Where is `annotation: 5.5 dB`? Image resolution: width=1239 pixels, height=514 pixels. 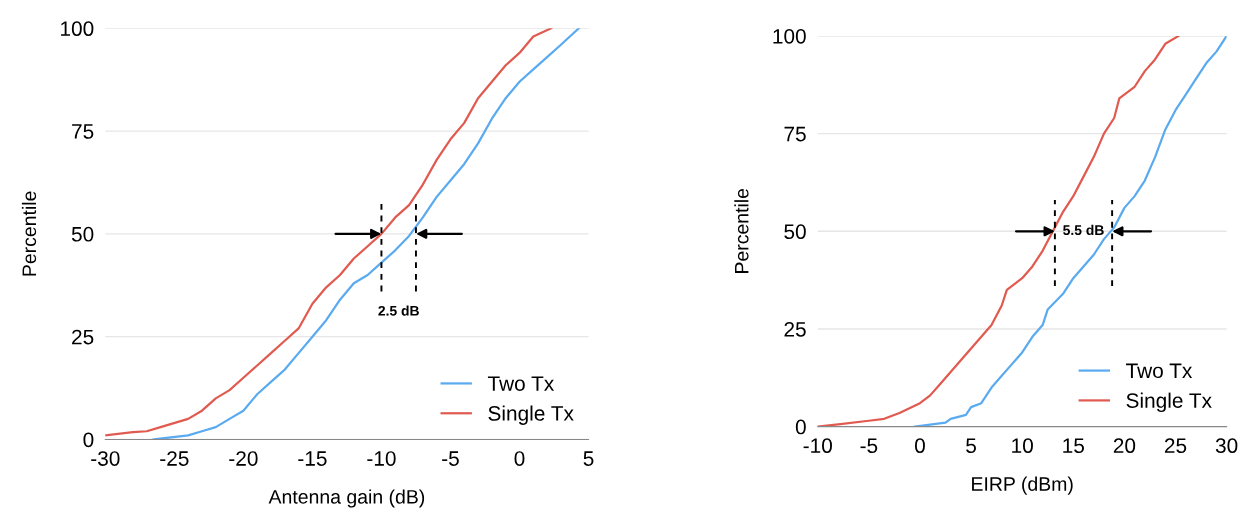
annotation: 5.5 dB is located at coordinates (1083, 230).